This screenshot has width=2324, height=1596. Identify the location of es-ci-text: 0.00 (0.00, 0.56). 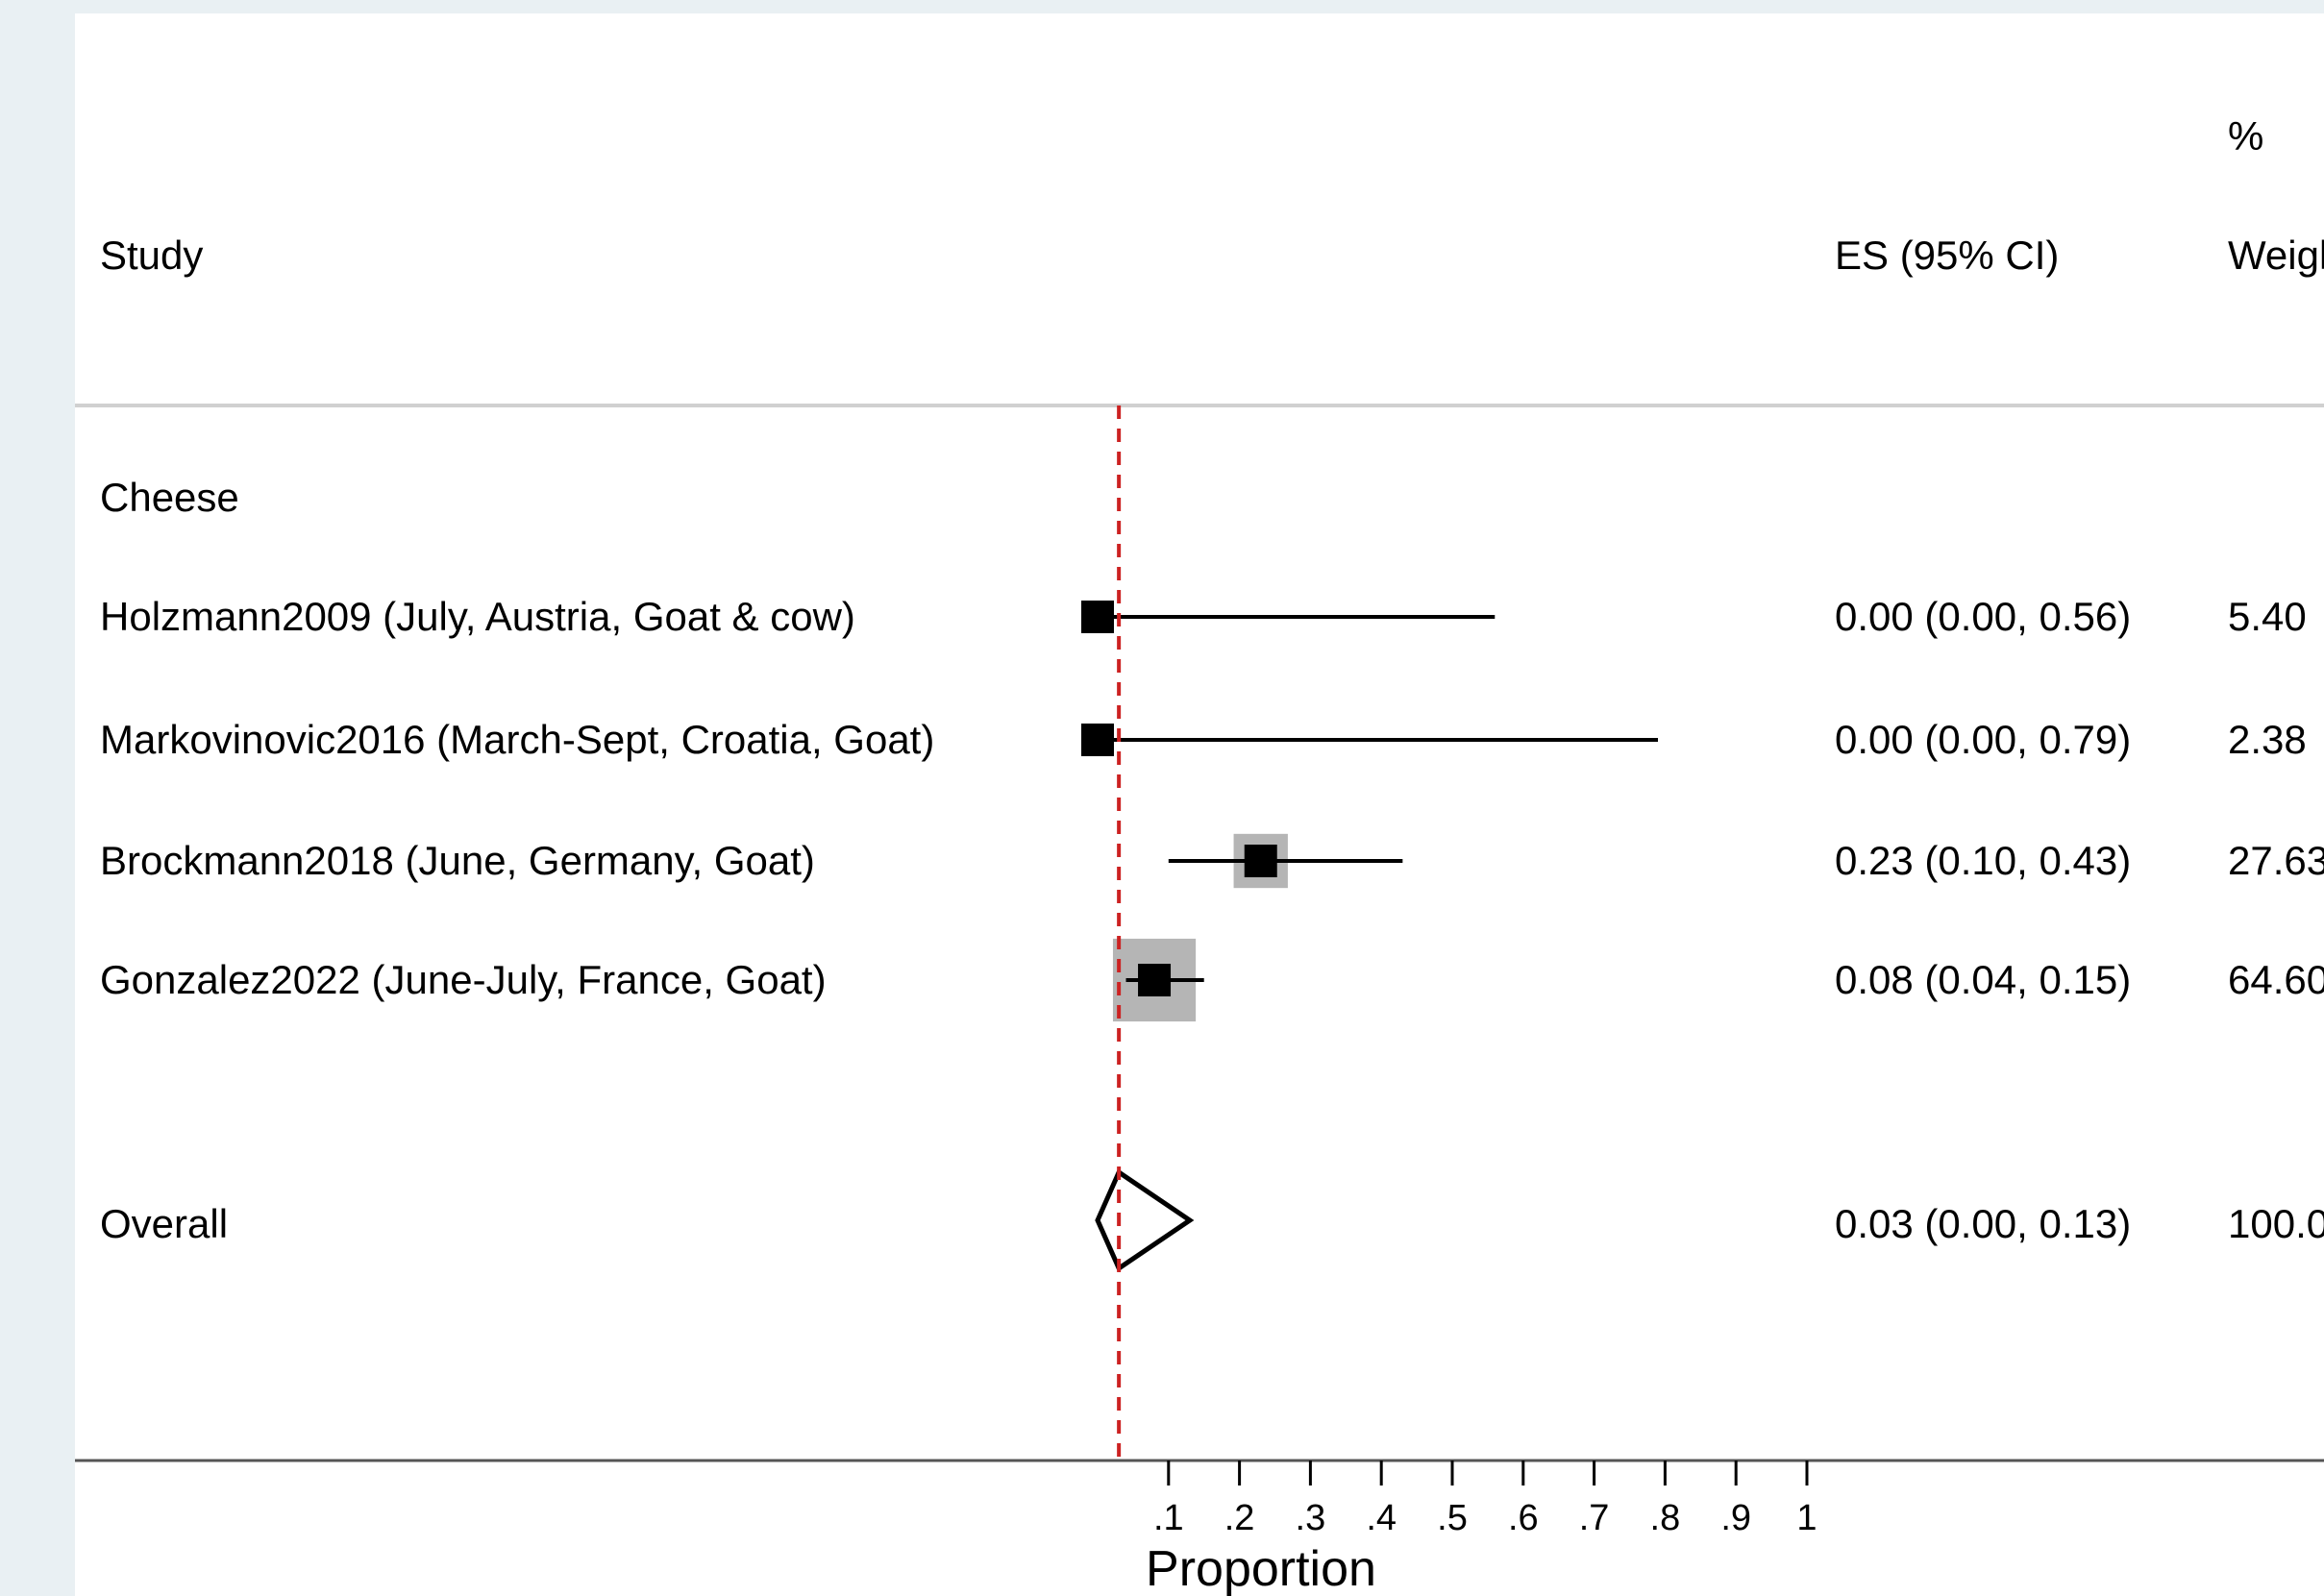
(1983, 616).